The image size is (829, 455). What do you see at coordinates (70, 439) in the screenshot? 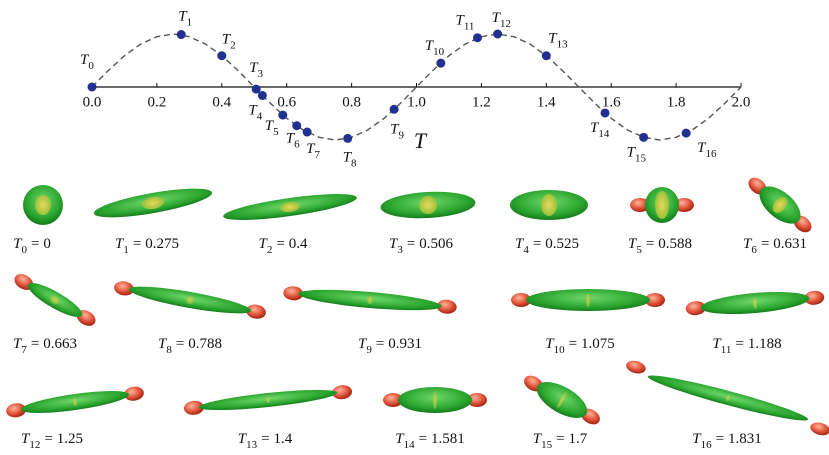
I see `caption-value: 1.25` at bounding box center [70, 439].